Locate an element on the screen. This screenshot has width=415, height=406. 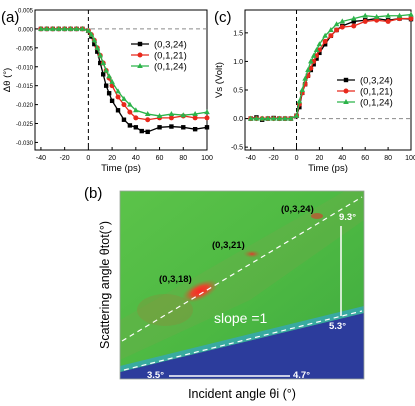
y-tick-label-a: -0.005 is located at coordinates (25, 49).